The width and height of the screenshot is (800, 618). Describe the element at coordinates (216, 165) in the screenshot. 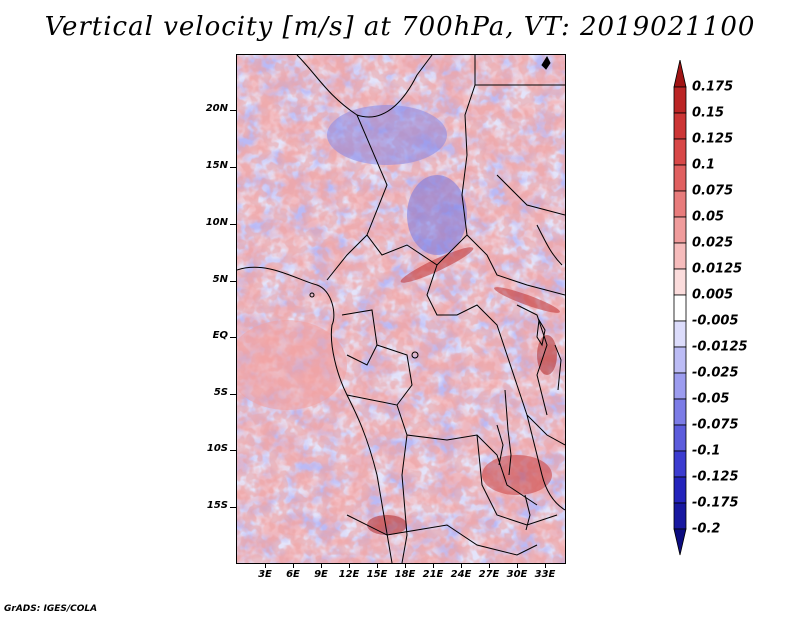

I see `y-tick-label: 15N` at that location.